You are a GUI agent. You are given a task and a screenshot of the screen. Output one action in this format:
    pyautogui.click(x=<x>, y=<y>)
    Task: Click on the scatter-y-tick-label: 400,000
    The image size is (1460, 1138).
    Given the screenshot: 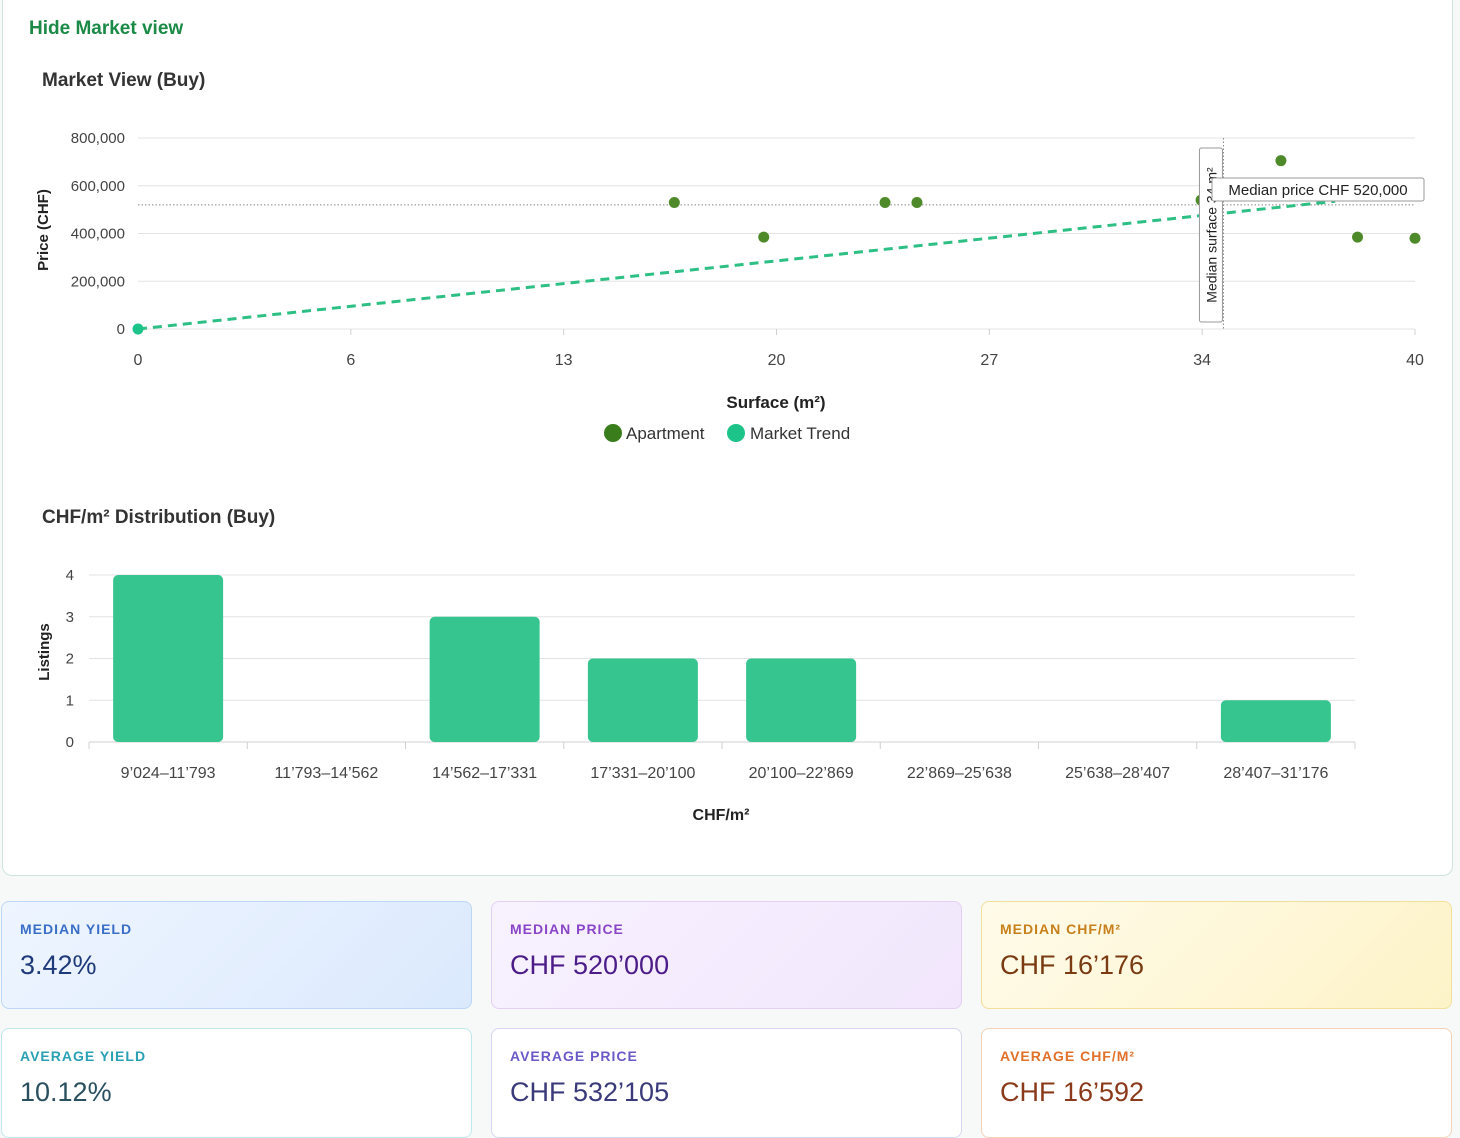 What is the action you would take?
    pyautogui.click(x=98, y=234)
    